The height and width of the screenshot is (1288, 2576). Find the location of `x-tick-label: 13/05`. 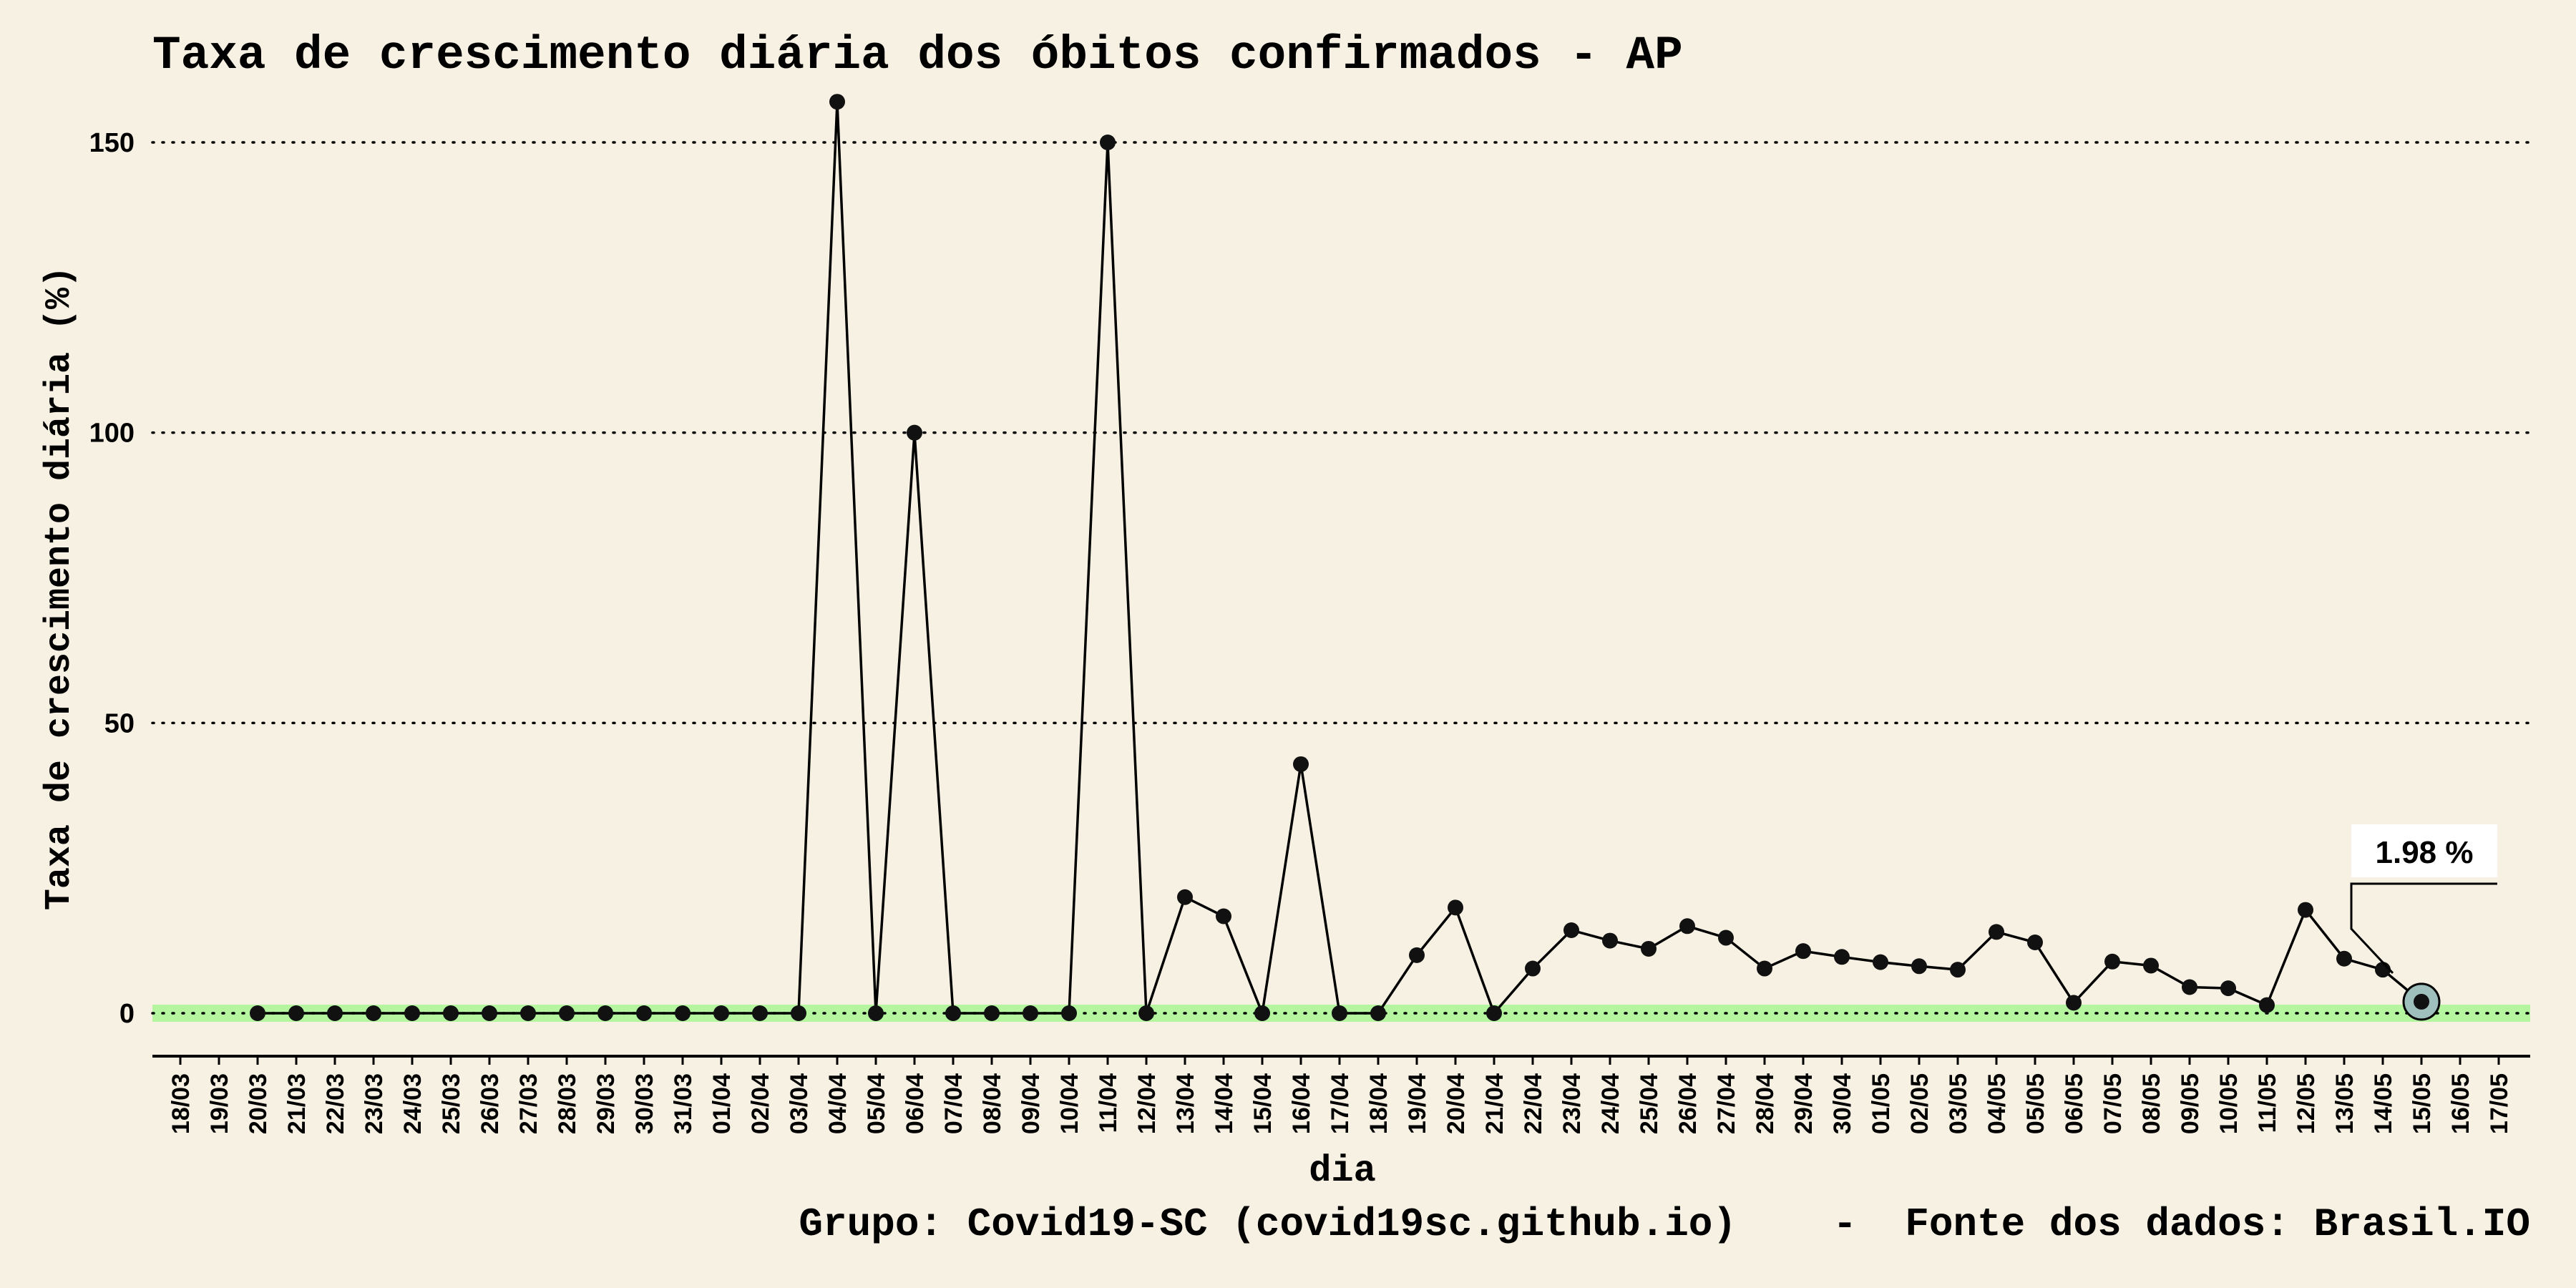

x-tick-label: 13/05 is located at coordinates (2344, 1103).